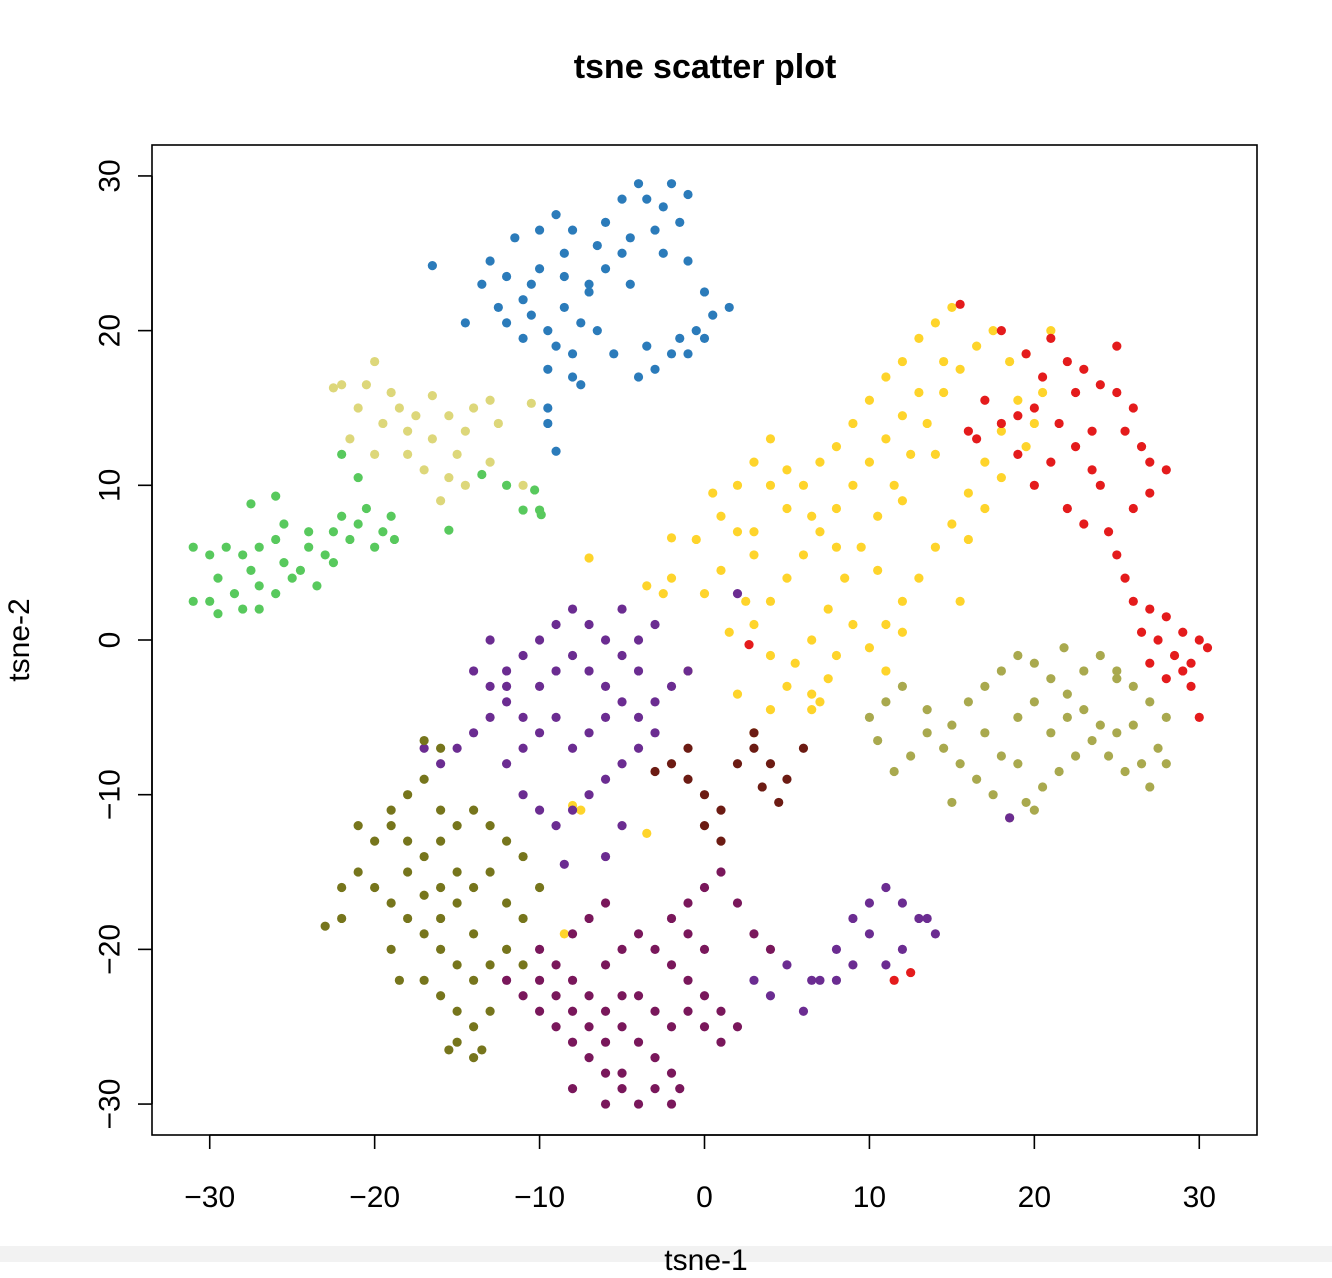  I want to click on x-tick-label: 30, so click(1199, 1197).